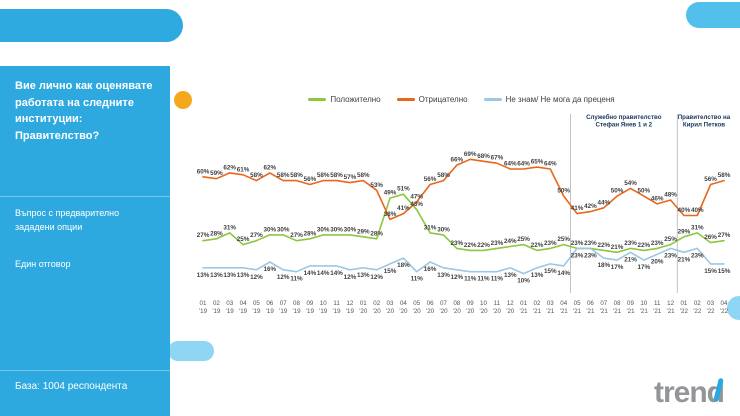 Image resolution: width=740 pixels, height=416 pixels. What do you see at coordinates (689, 392) in the screenshot?
I see `trend-logo: trend` at bounding box center [689, 392].